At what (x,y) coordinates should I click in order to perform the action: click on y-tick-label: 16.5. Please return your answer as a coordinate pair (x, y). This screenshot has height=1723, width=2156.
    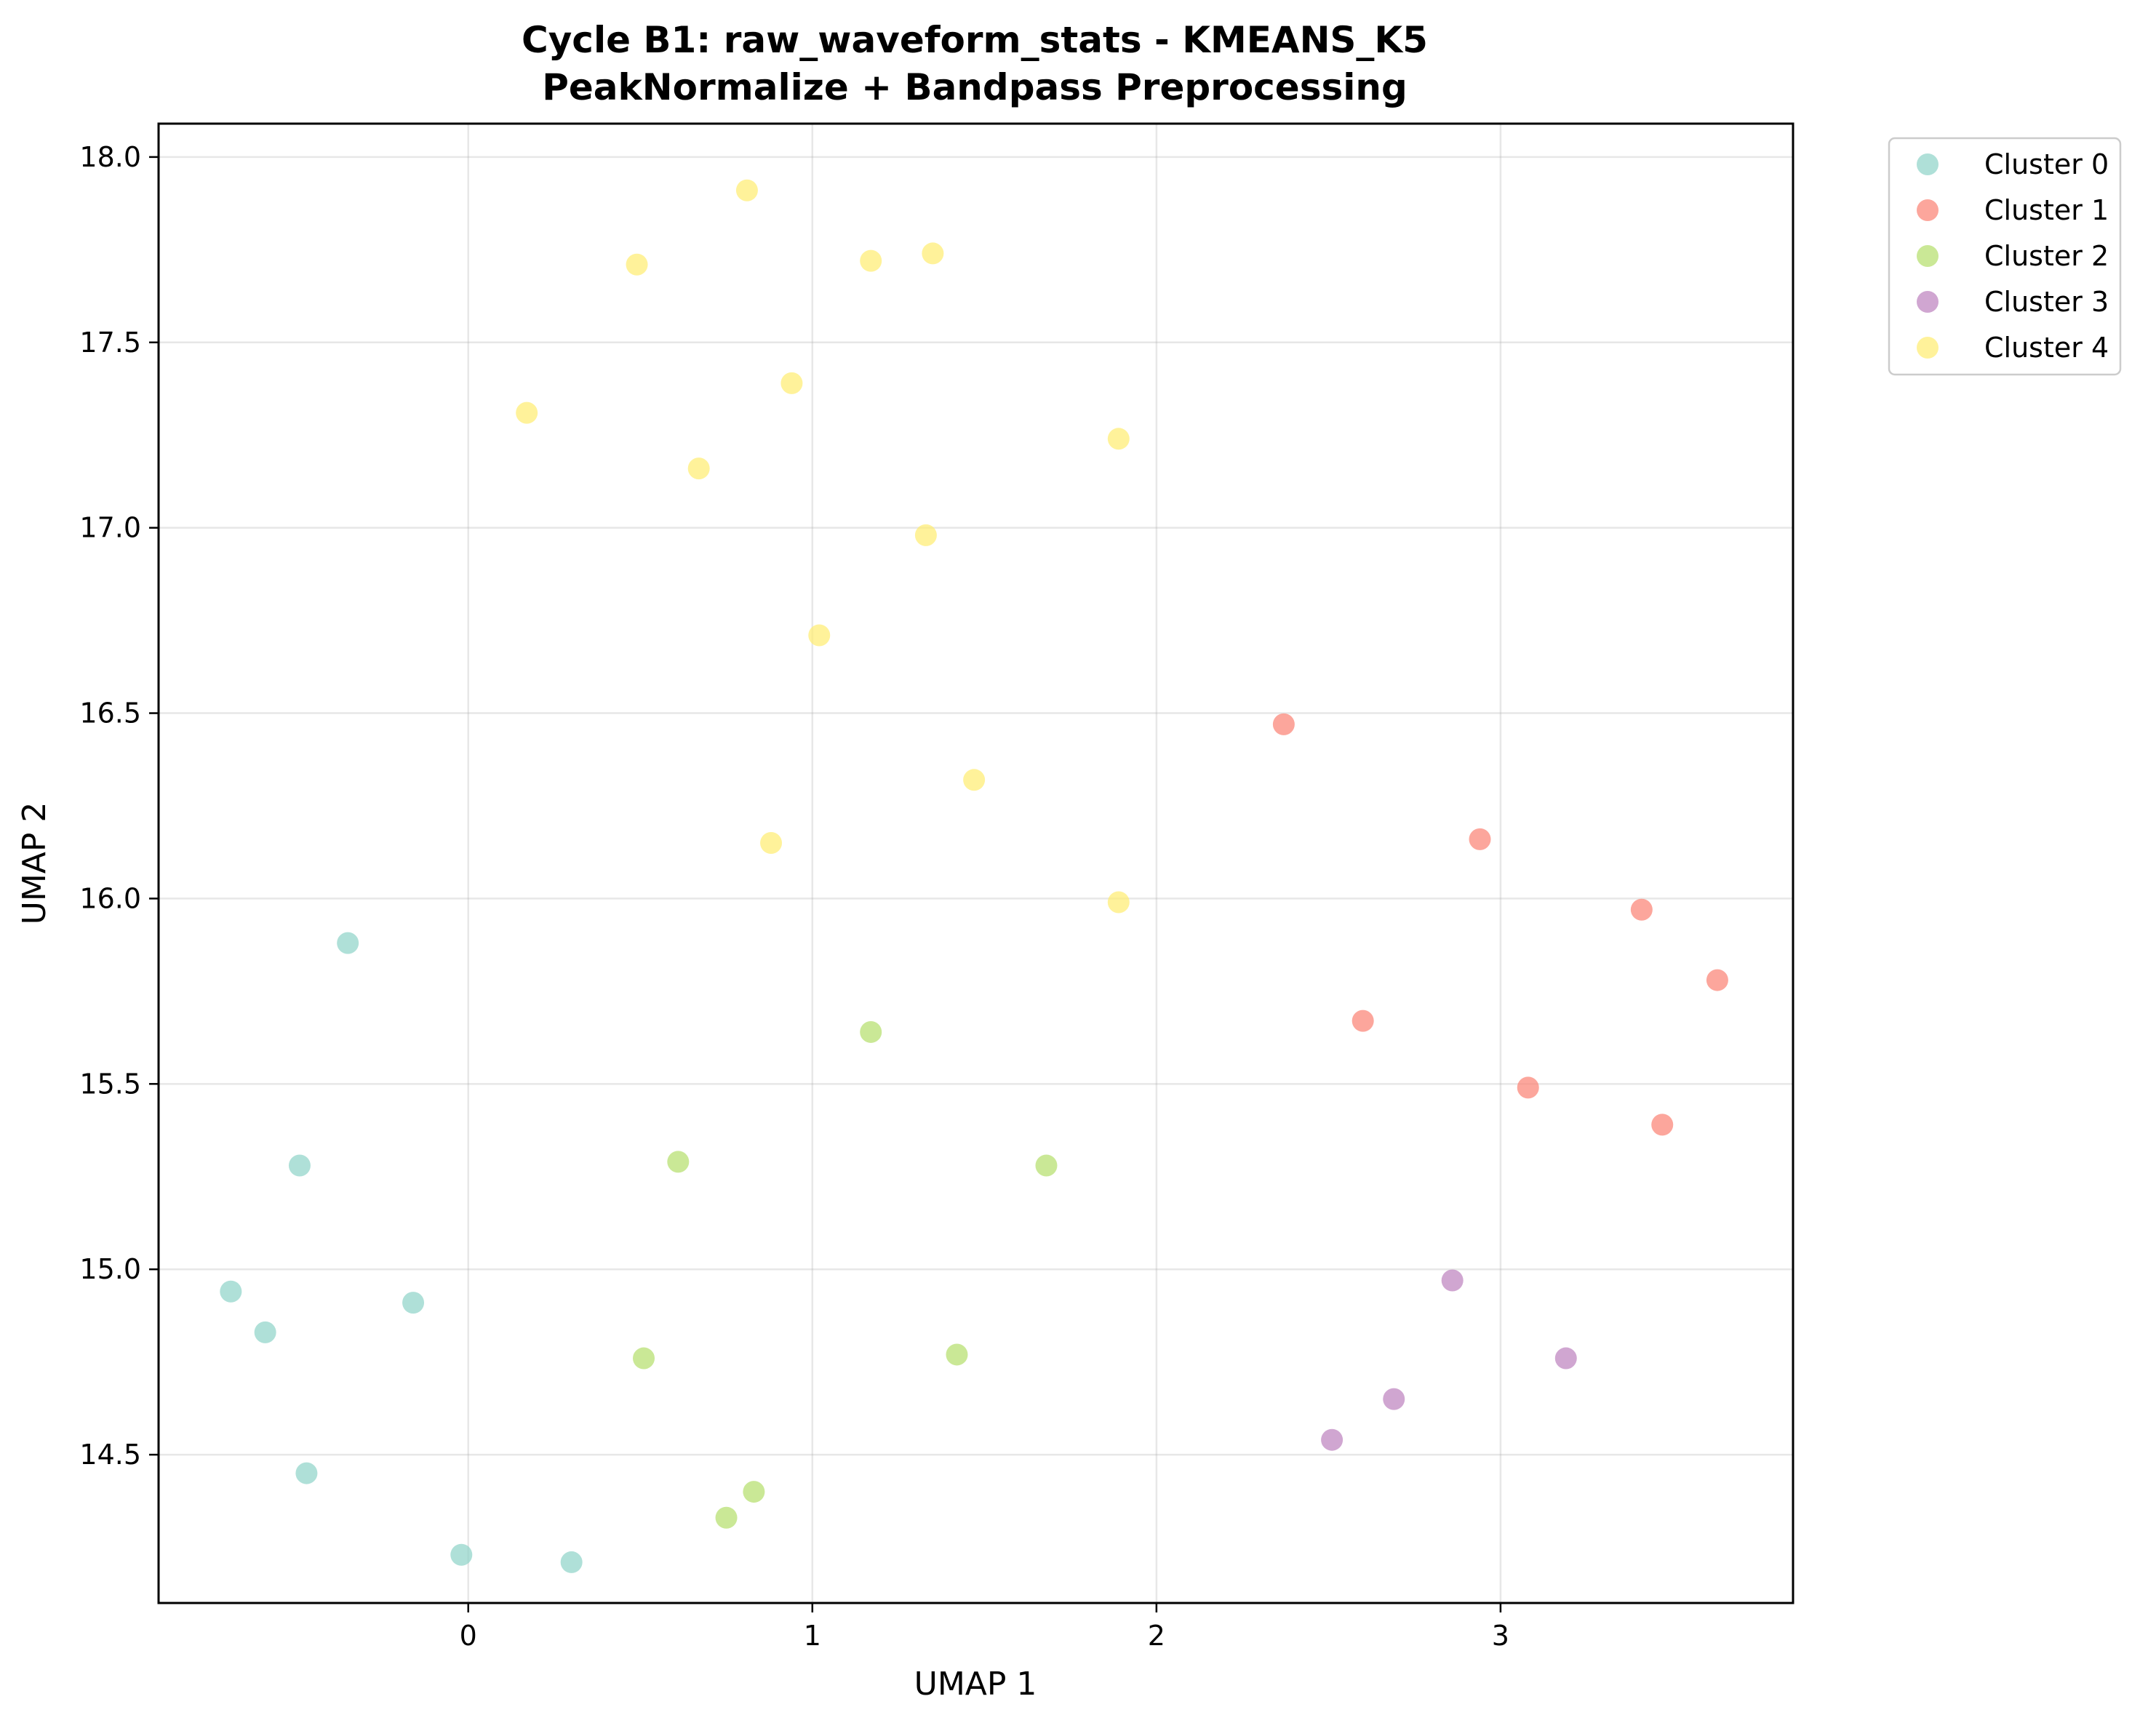
    Looking at the image, I should click on (110, 713).